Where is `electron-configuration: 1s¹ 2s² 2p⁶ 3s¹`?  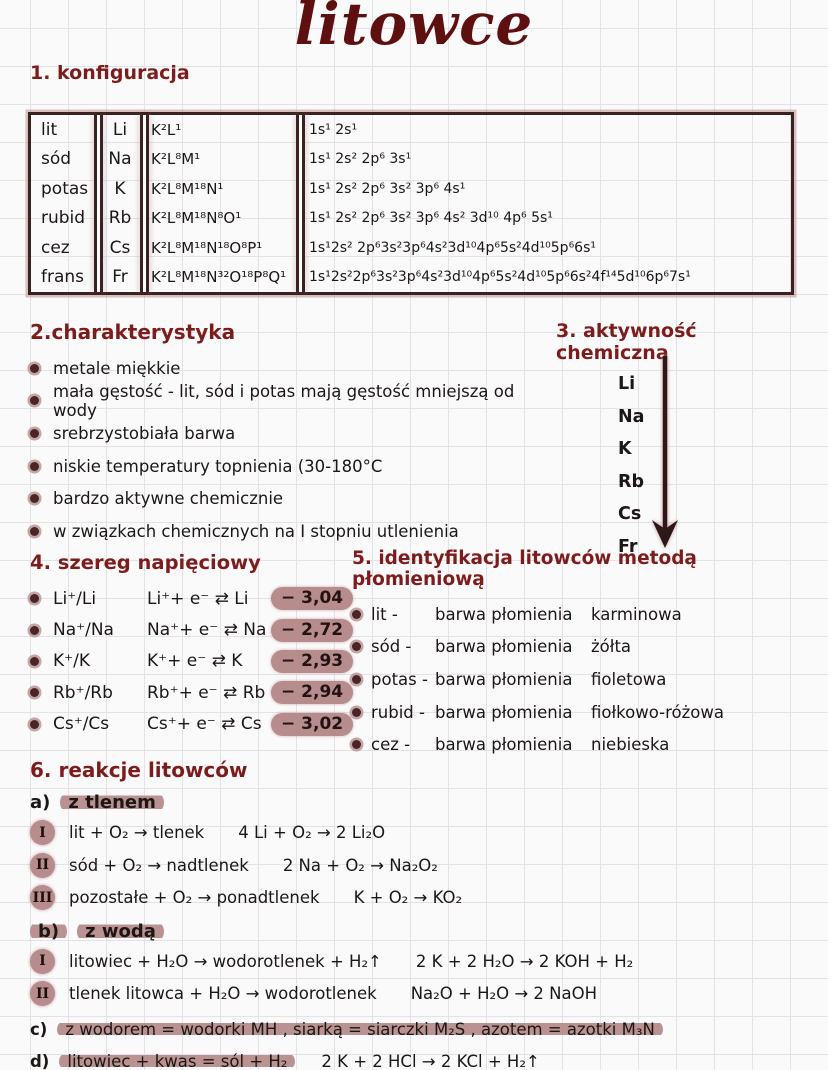
electron-configuration: 1s¹ 2s² 2p⁶ 3s¹ is located at coordinates (360, 159).